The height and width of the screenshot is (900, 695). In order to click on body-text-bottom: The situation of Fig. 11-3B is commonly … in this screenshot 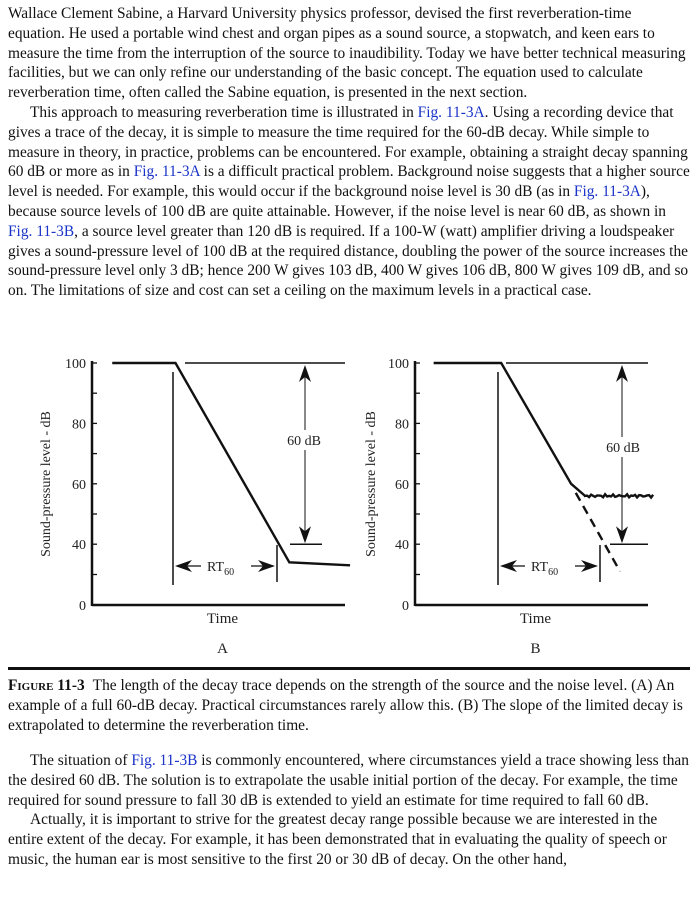, I will do `click(350, 810)`.